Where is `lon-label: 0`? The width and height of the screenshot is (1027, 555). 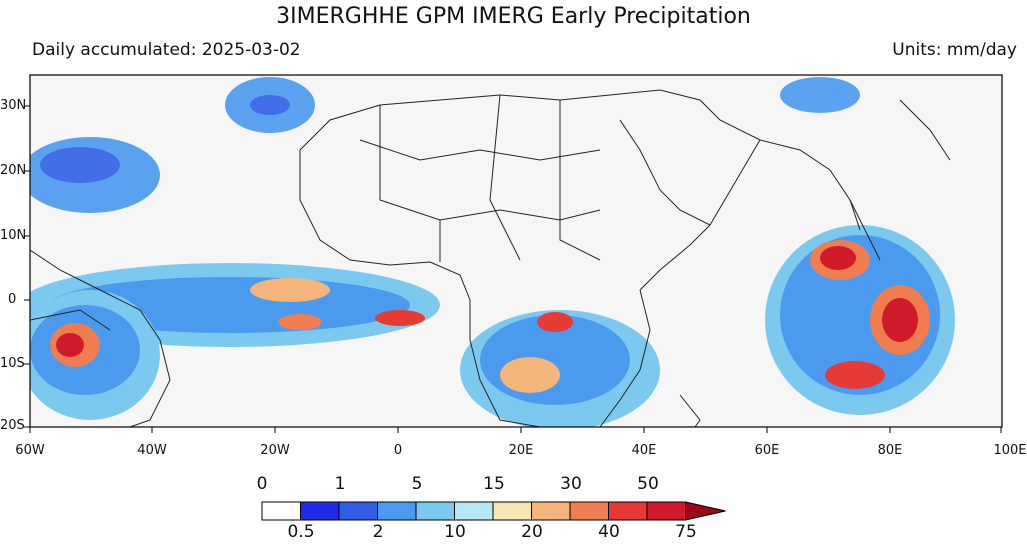
lon-label: 0 is located at coordinates (398, 450).